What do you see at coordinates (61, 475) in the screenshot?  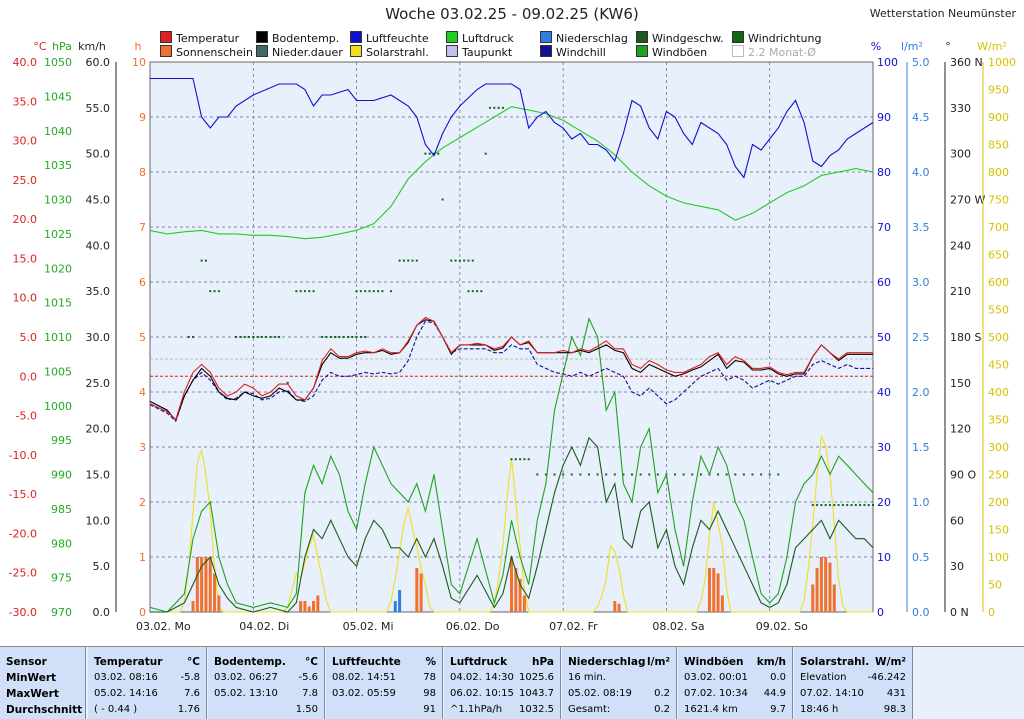 I see `press-tick-label: 990` at bounding box center [61, 475].